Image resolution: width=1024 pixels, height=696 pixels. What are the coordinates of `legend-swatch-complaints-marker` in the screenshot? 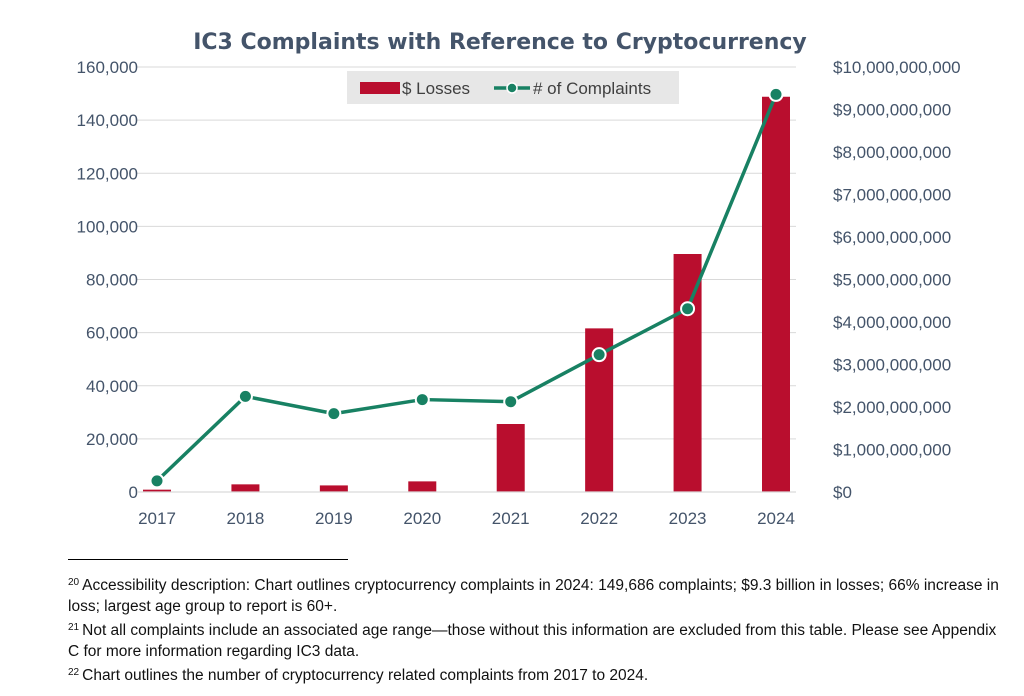 It's located at (512, 88).